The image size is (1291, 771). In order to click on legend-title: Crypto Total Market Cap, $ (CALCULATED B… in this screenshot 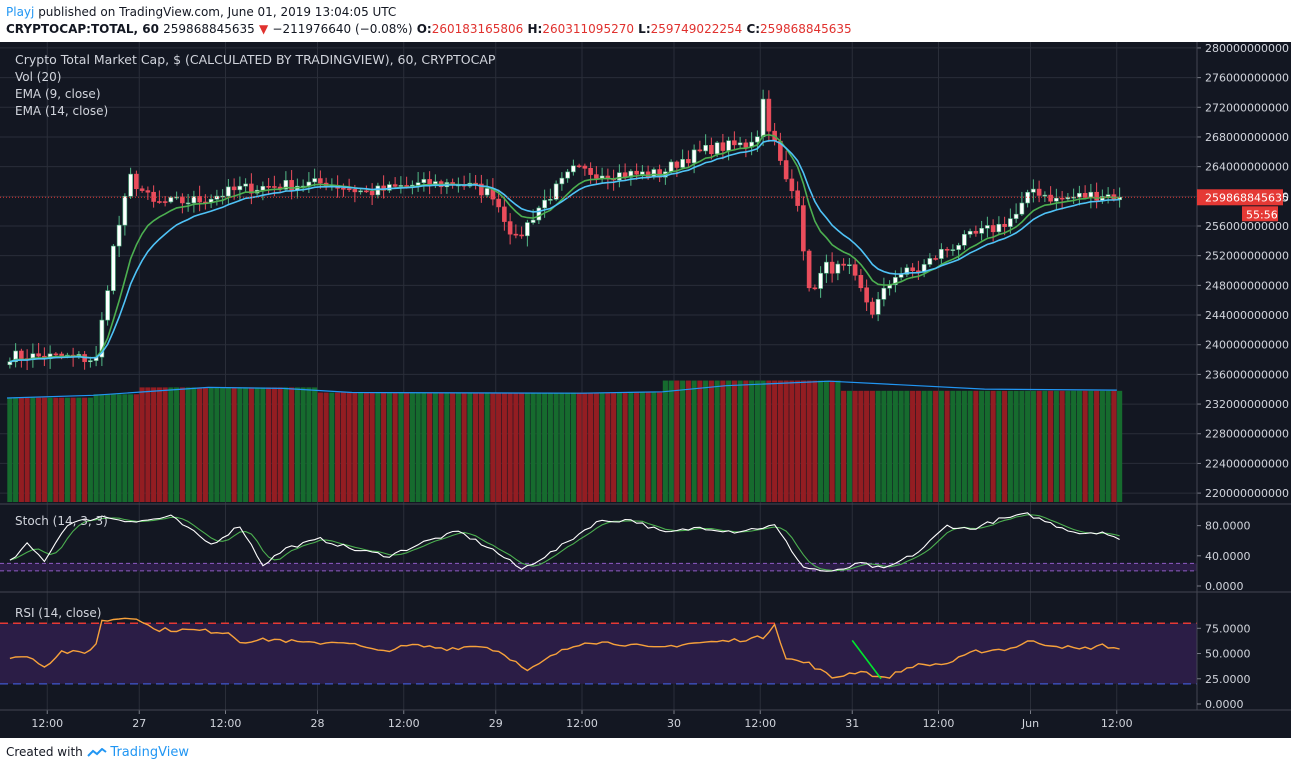, I will do `click(255, 59)`.